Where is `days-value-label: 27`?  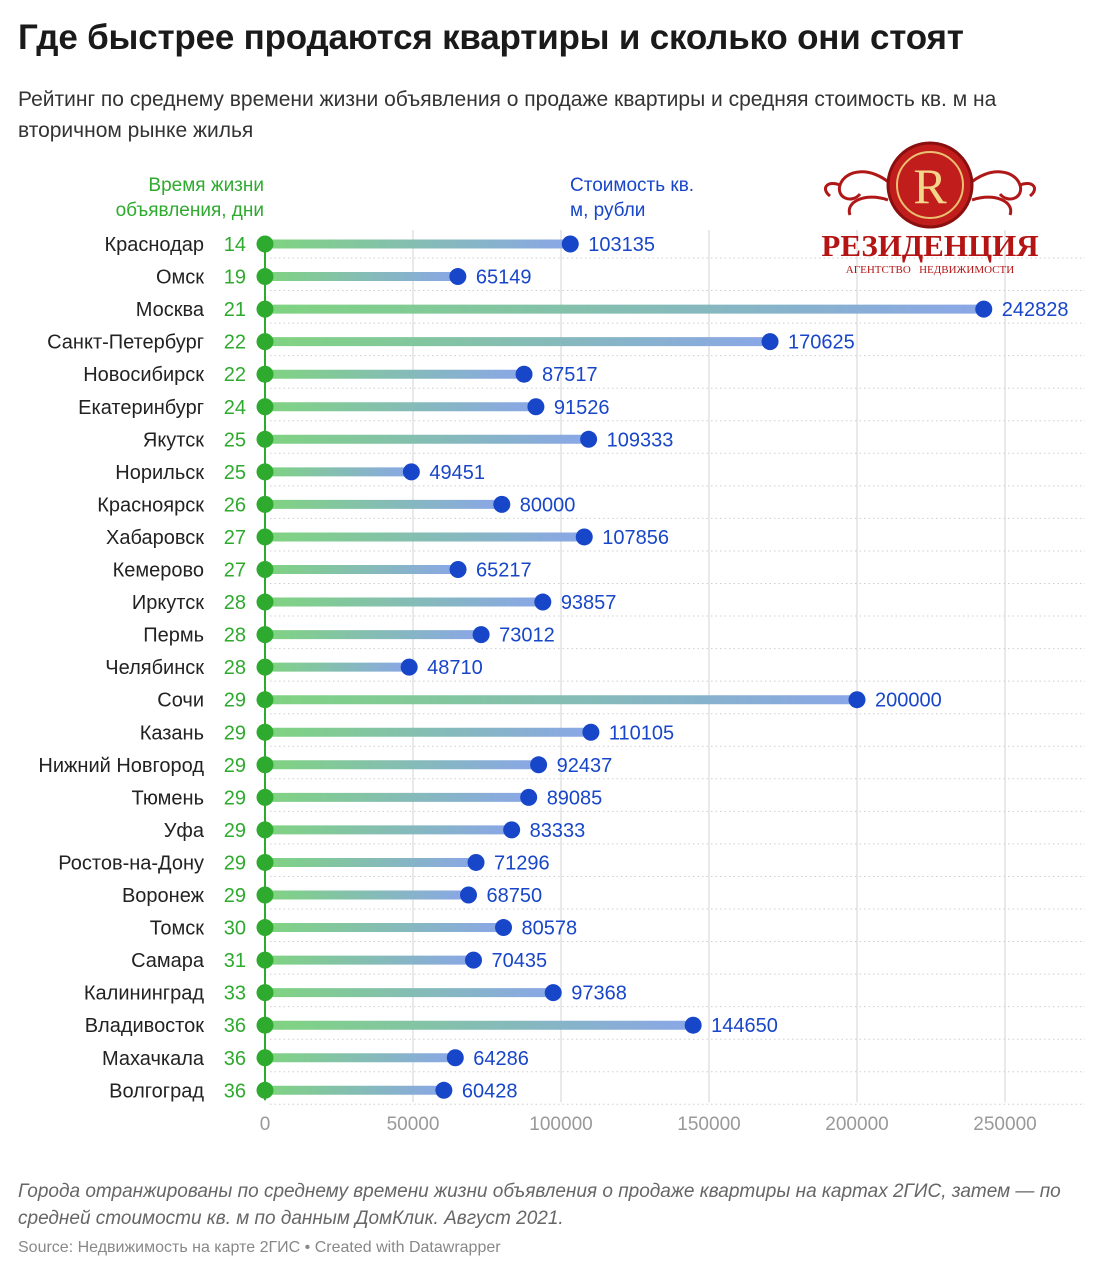 days-value-label: 27 is located at coordinates (235, 571).